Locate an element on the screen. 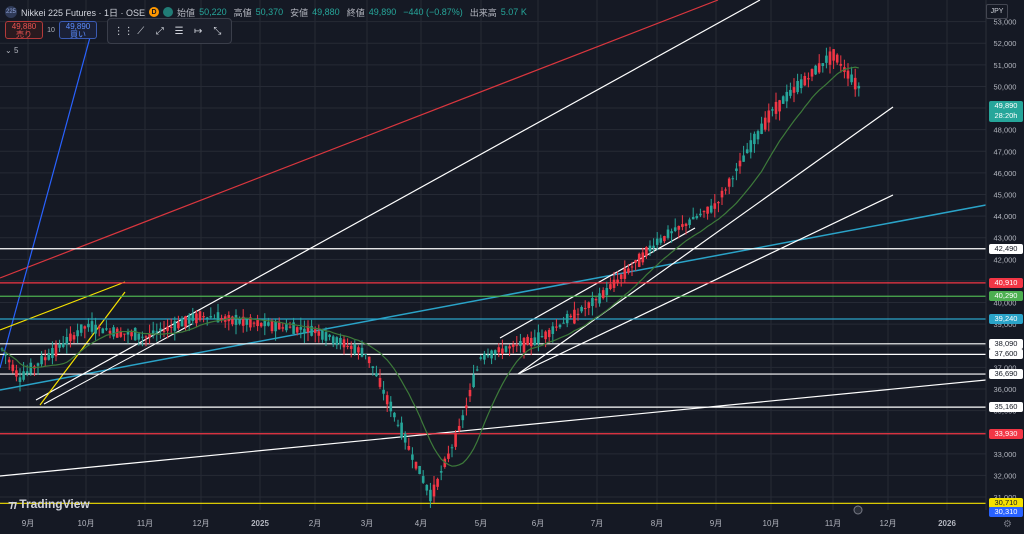  time-tick-label: 3月 is located at coordinates (367, 523).